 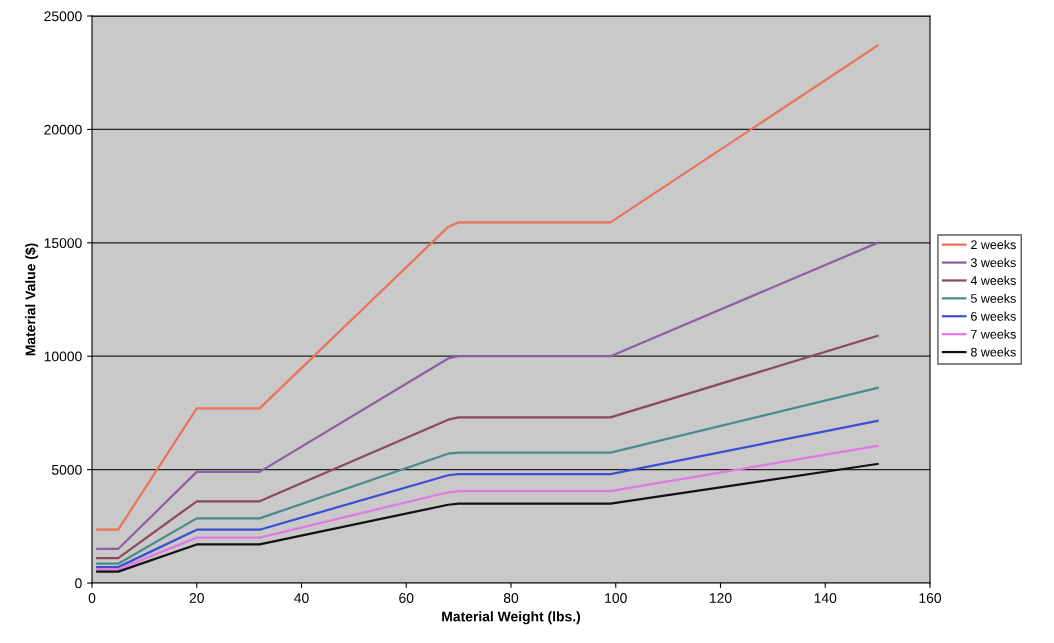 I want to click on x-tick-label: 60, so click(x=406, y=598).